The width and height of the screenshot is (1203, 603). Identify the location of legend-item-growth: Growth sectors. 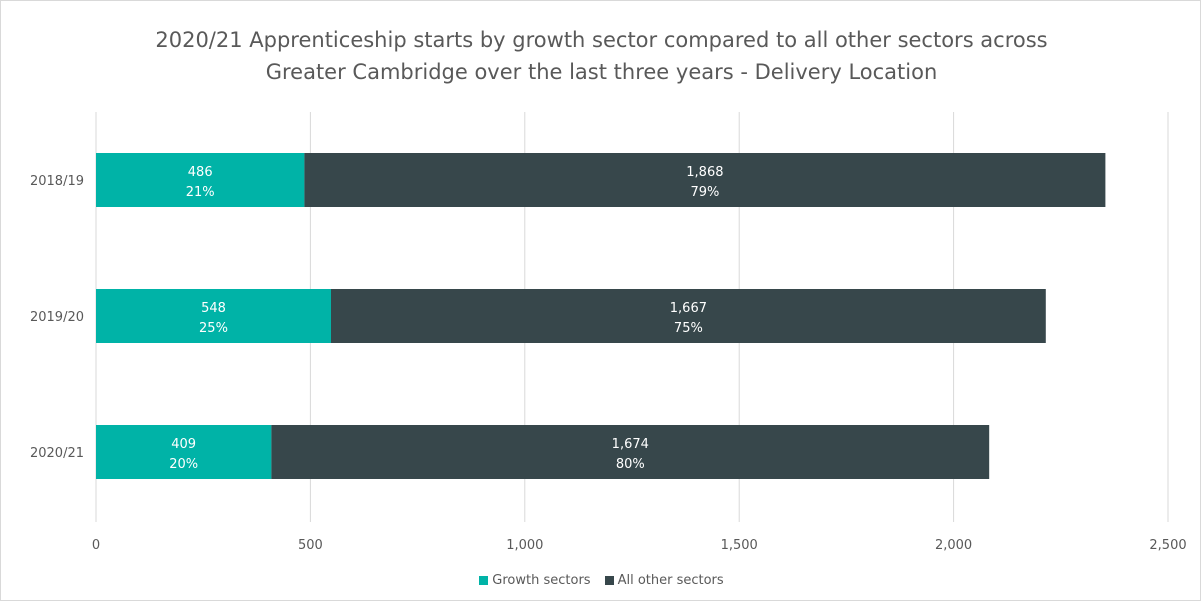
(535, 580).